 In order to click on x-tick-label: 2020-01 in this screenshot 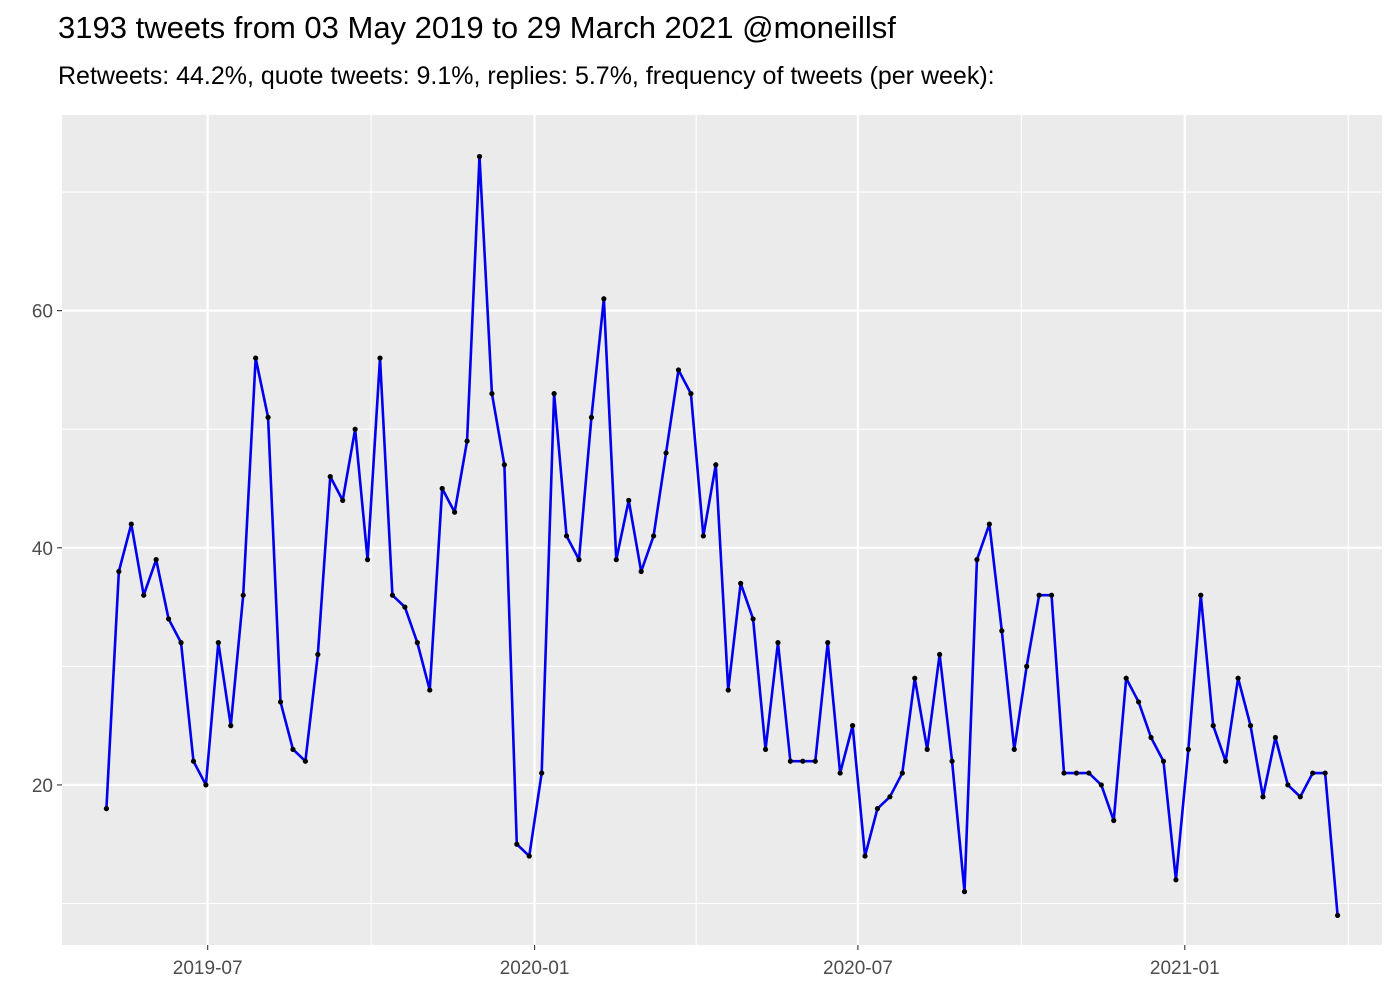, I will do `click(535, 968)`.